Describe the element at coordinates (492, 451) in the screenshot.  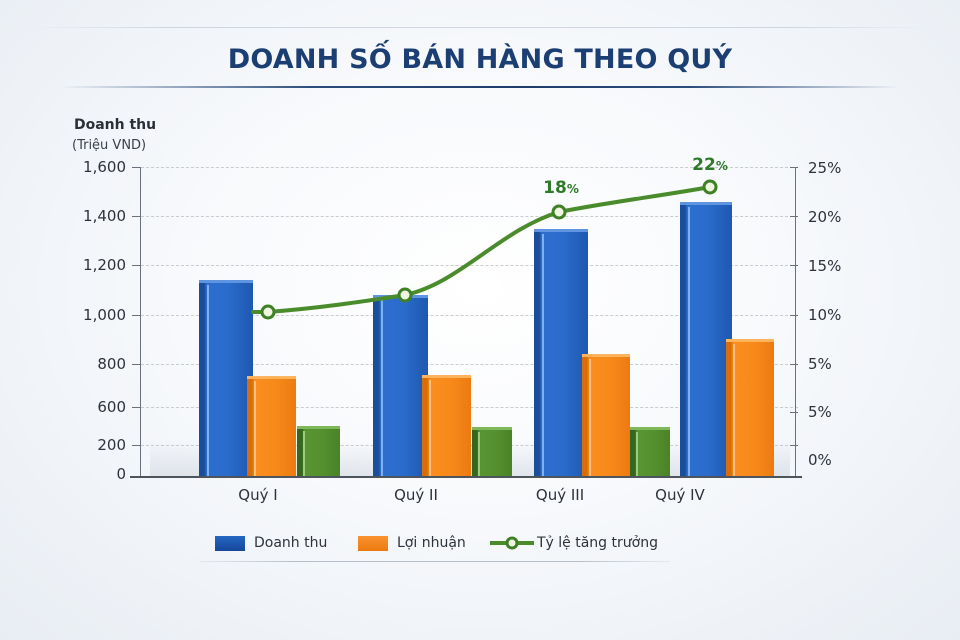
I see `bar-green-q2` at that location.